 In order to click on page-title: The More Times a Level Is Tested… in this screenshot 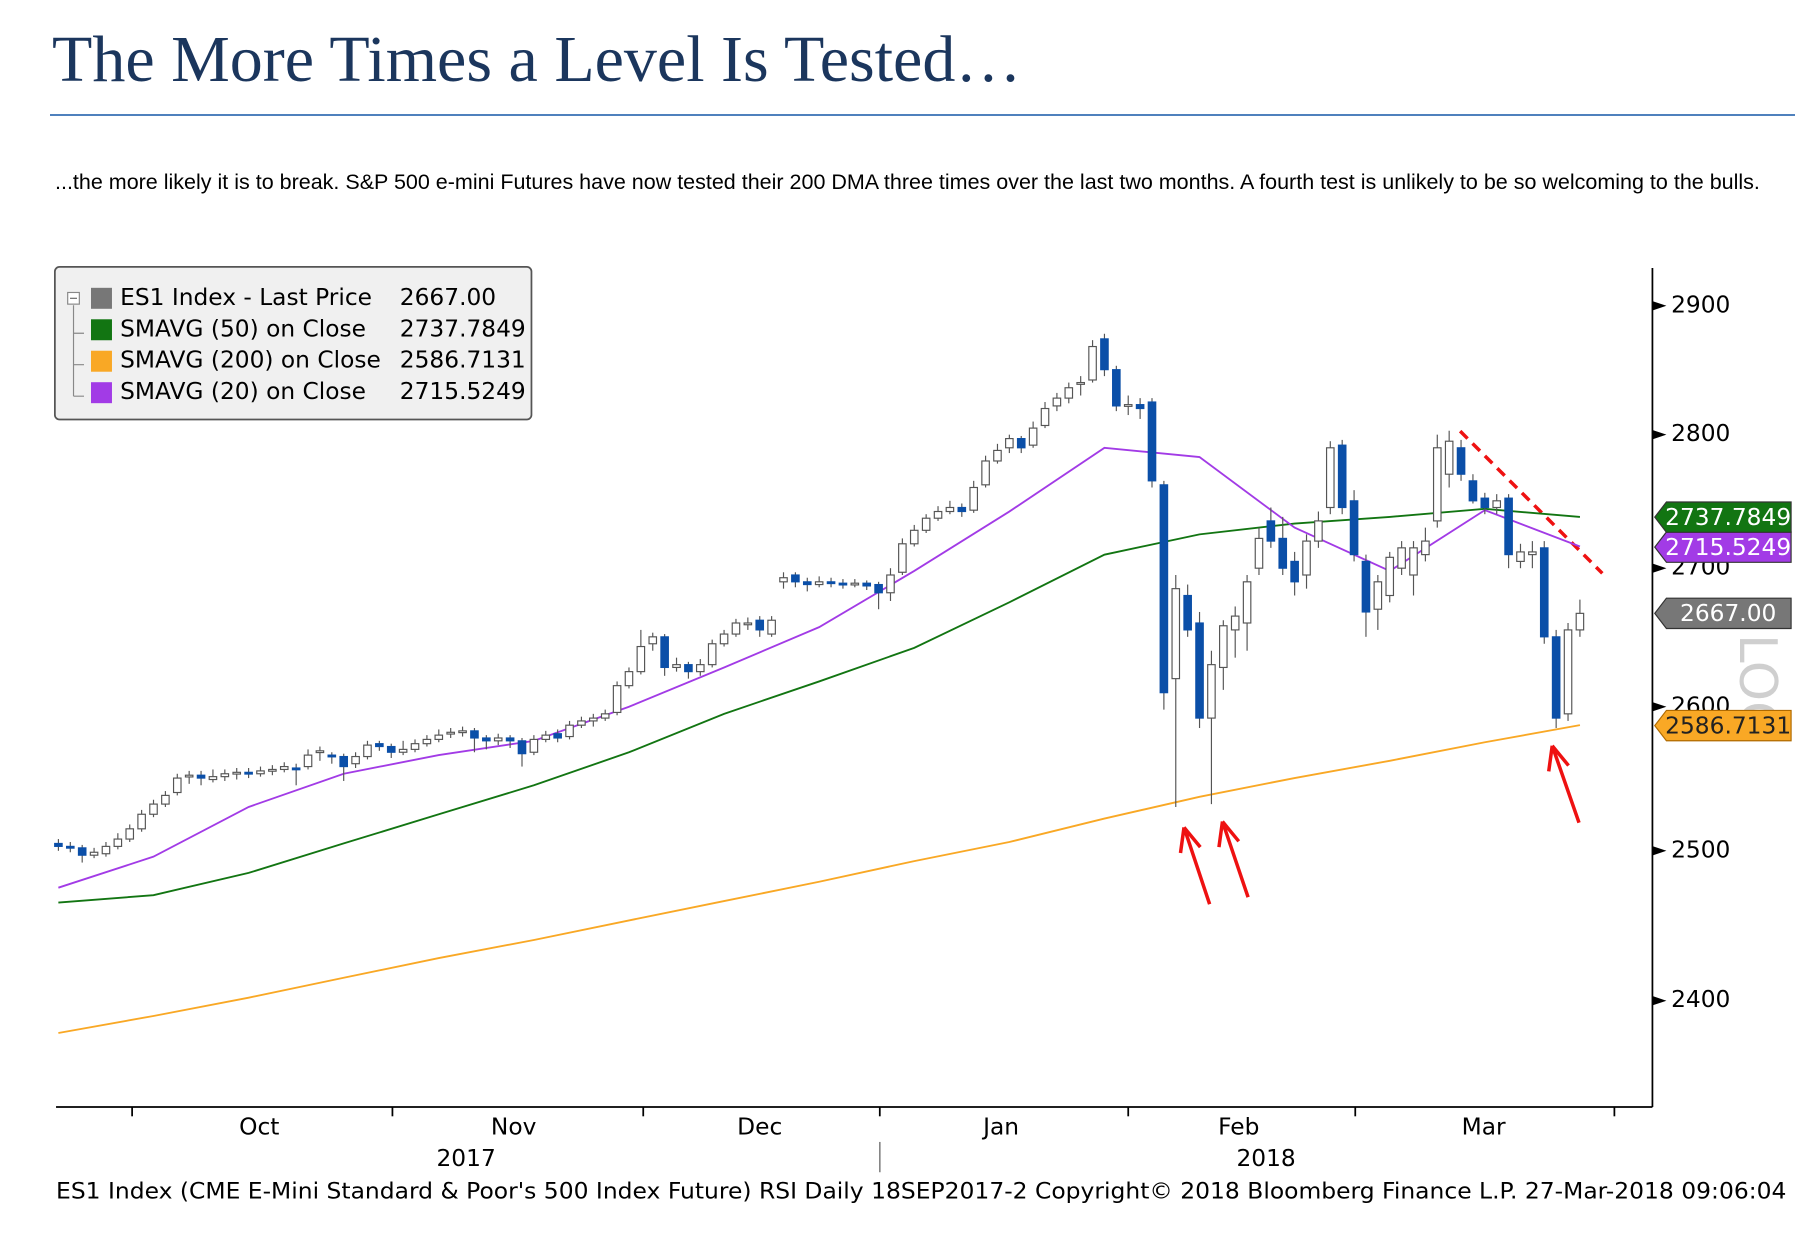, I will do `click(537, 59)`.